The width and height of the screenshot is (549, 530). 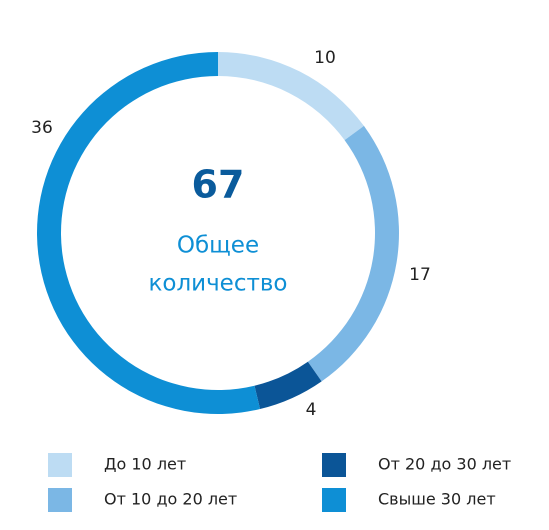 I want to click on data-label: 4, so click(x=311, y=410).